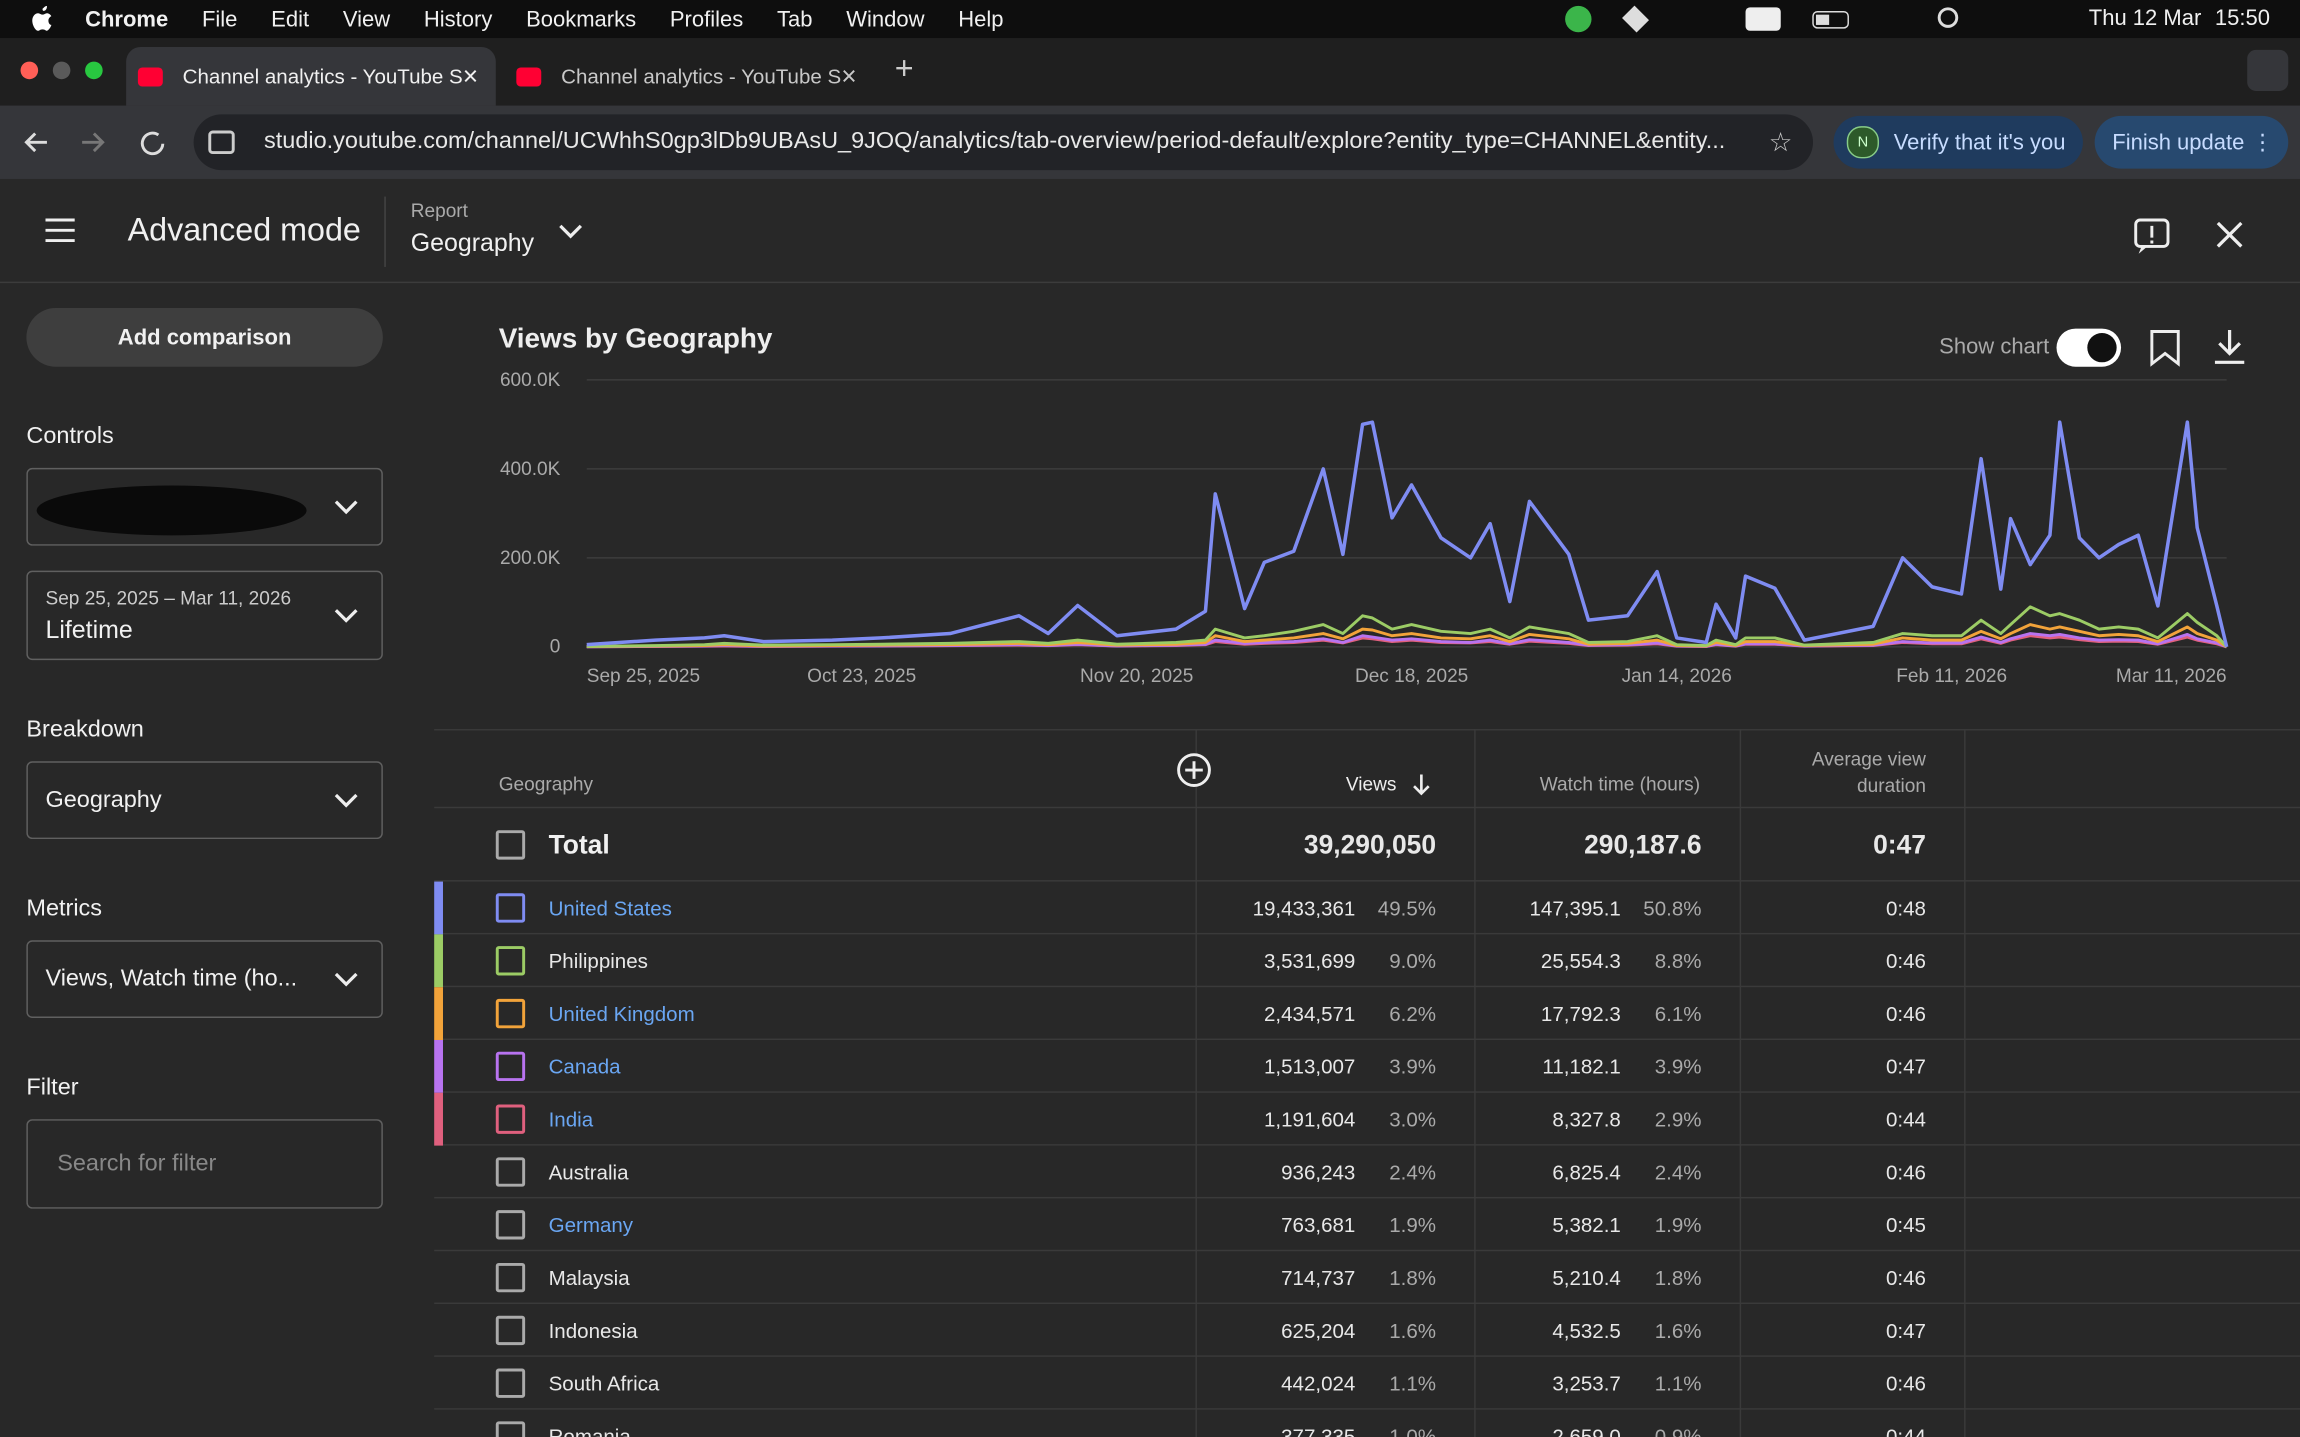  Describe the element at coordinates (1845, 773) in the screenshot. I see `column-header: Average view duration` at that location.